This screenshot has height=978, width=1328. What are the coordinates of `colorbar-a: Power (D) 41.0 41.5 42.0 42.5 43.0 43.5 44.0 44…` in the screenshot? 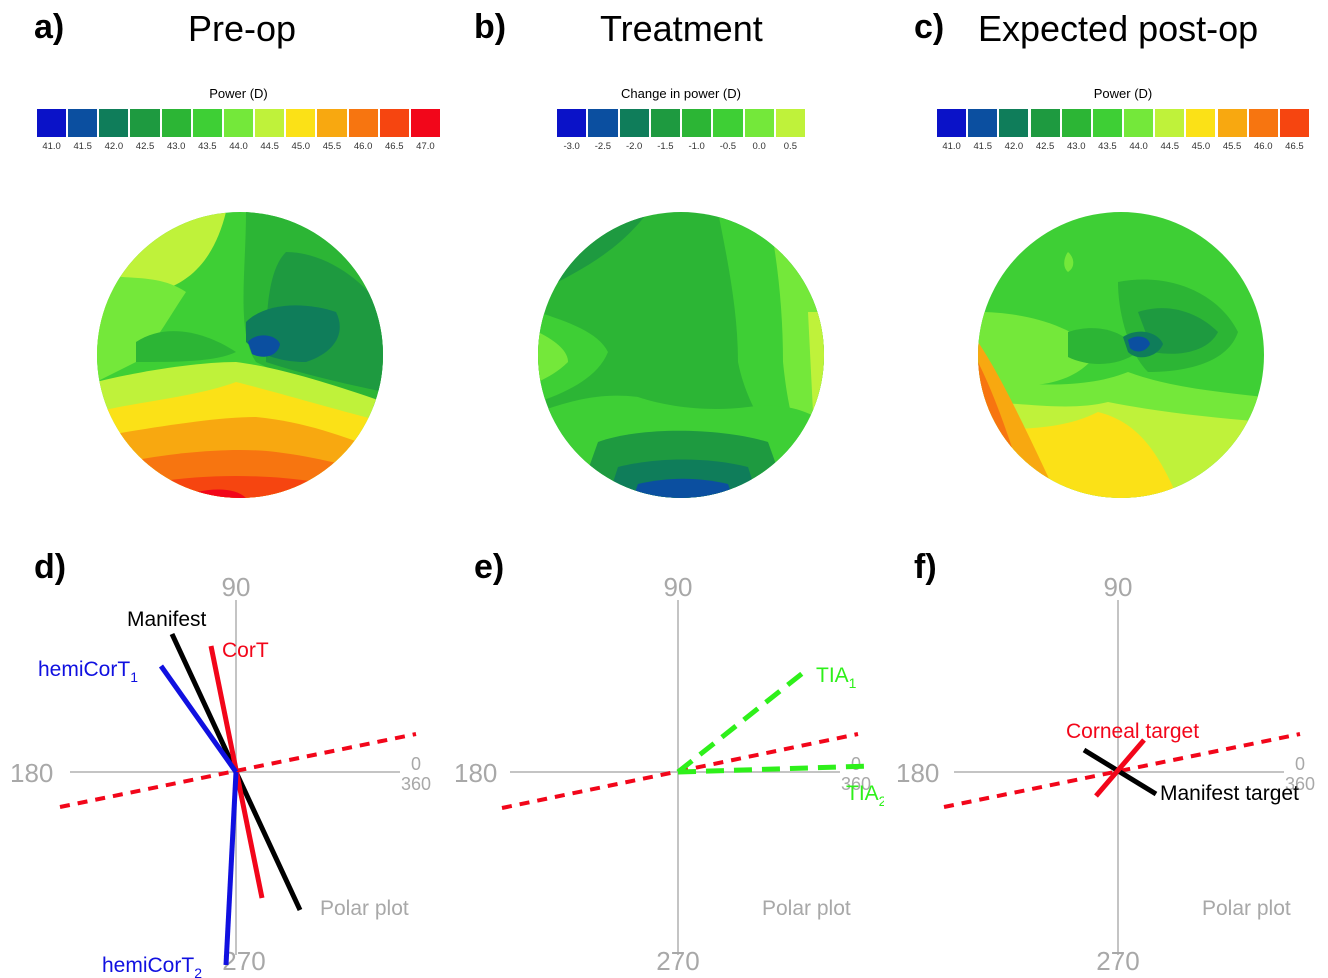 It's located at (238, 119).